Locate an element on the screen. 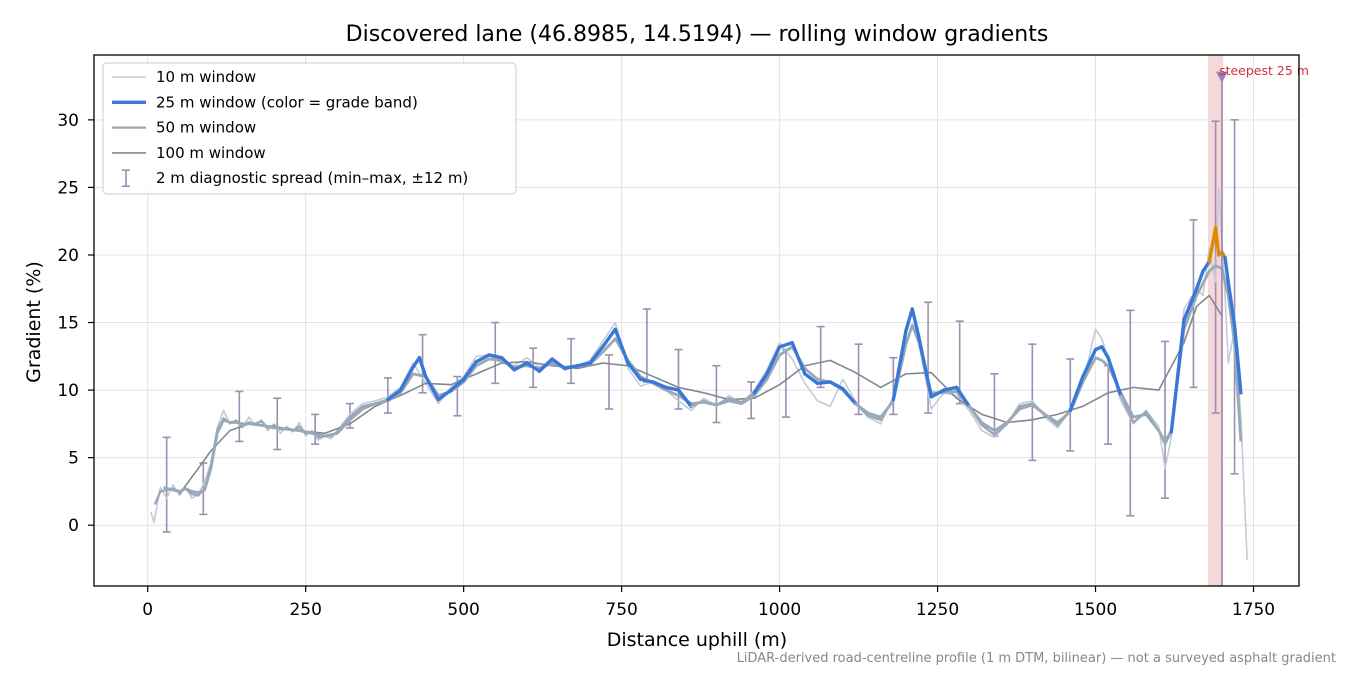 This screenshot has height=675, width=1350. y-tick-label: 20 is located at coordinates (68, 256).